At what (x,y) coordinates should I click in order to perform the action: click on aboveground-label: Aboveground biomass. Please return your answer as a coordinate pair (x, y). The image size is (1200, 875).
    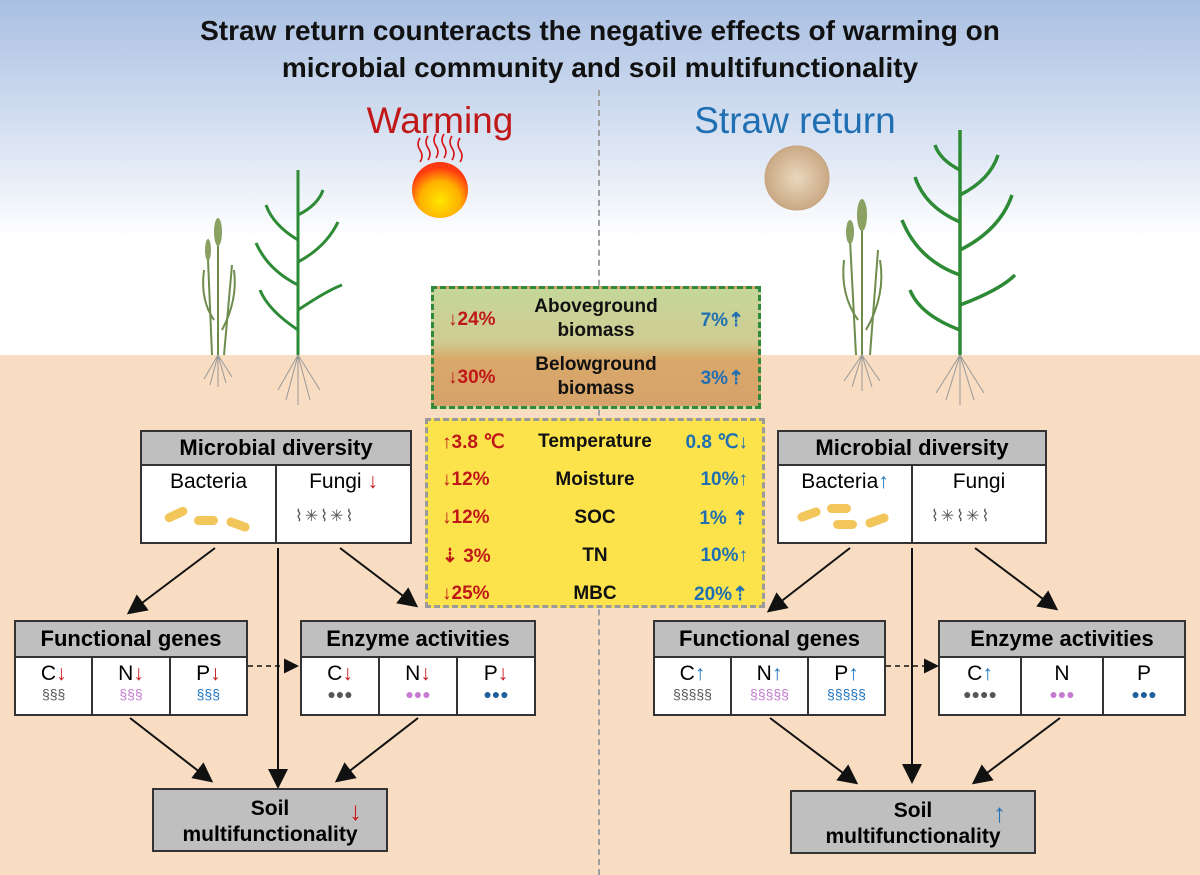
    Looking at the image, I should click on (596, 318).